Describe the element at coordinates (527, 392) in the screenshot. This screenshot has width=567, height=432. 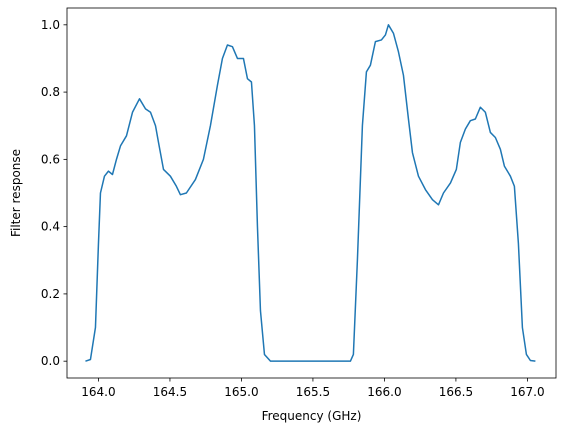
I see `x-tick-label: 167.0` at that location.